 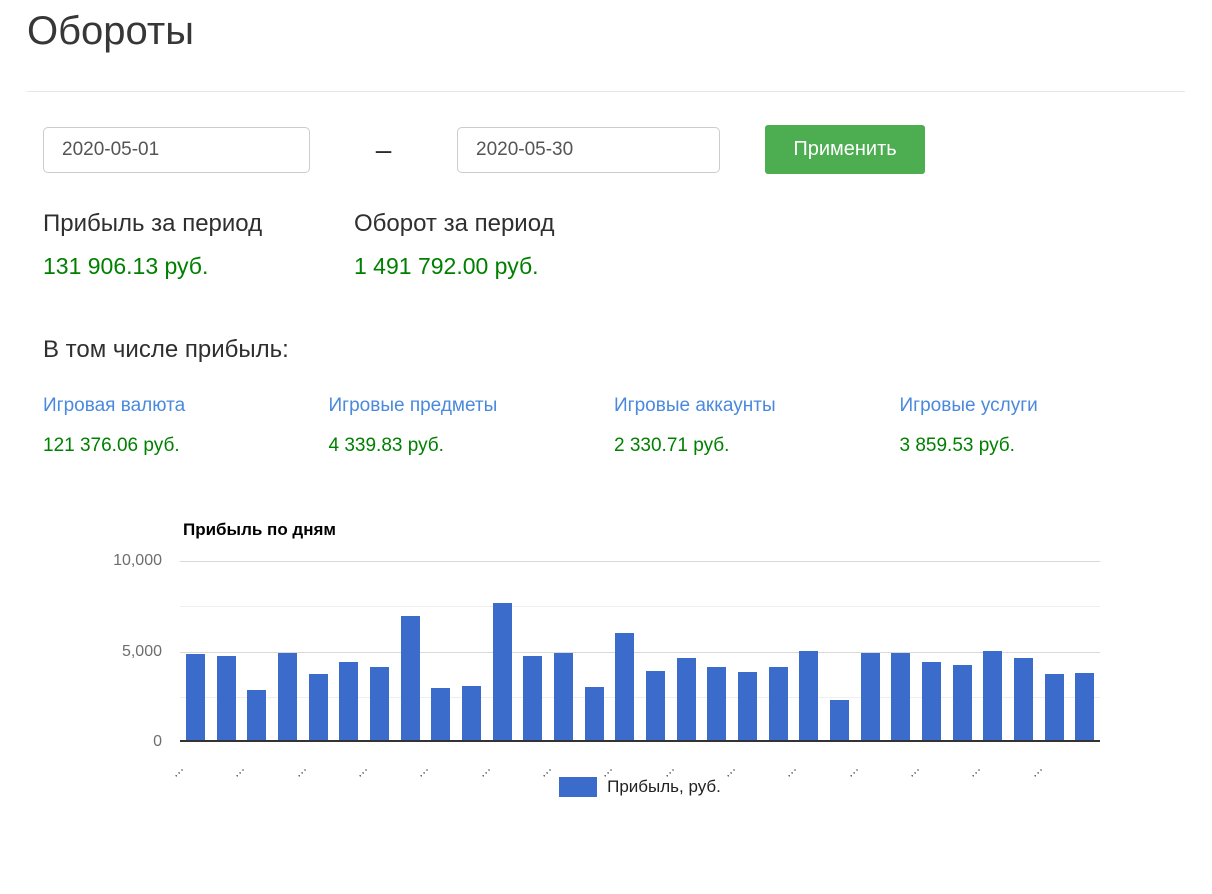 I want to click on y-axis-label: 10,000, so click(x=137, y=560).